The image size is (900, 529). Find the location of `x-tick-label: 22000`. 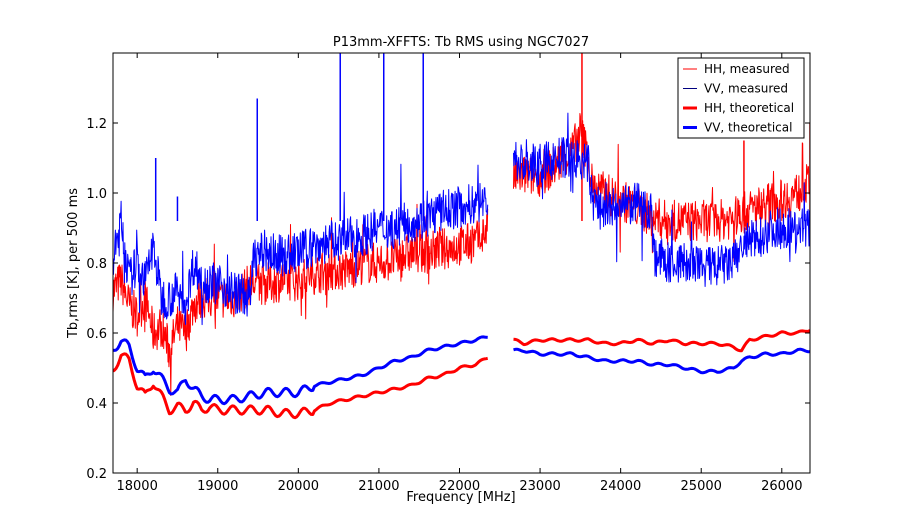

x-tick-label: 22000 is located at coordinates (459, 486).